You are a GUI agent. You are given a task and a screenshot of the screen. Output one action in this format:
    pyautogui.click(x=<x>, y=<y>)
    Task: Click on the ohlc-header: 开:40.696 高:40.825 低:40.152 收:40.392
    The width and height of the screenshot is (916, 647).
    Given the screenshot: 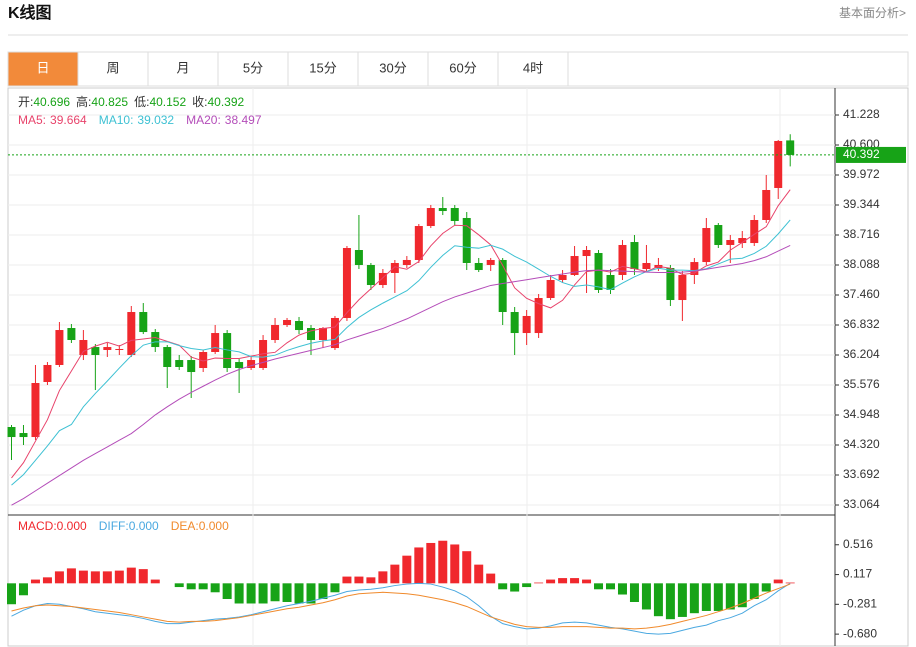 What is the action you would take?
    pyautogui.click(x=131, y=101)
    